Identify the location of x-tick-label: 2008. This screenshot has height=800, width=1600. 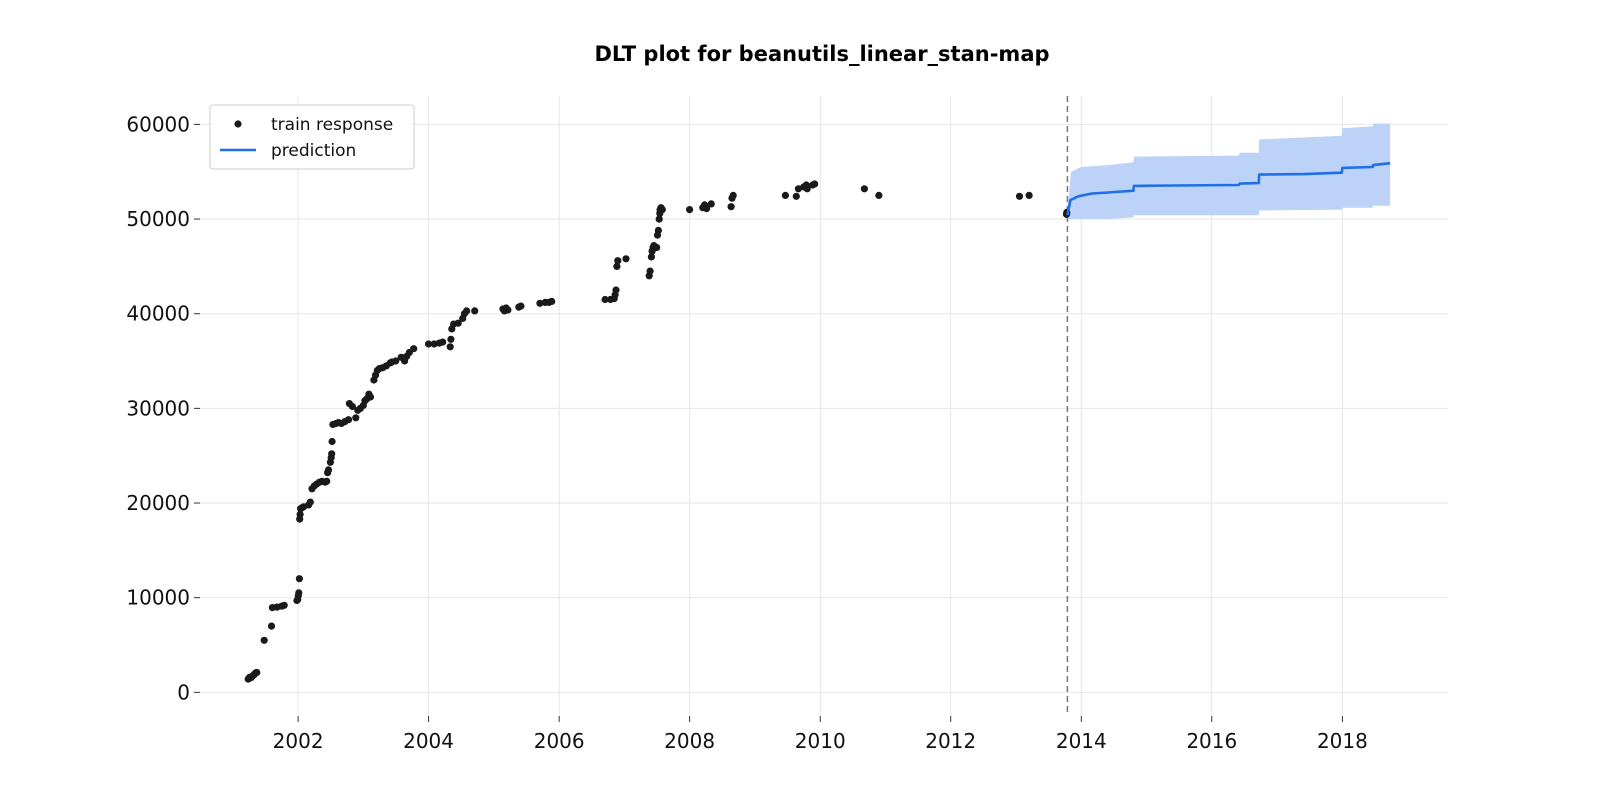
(689, 741).